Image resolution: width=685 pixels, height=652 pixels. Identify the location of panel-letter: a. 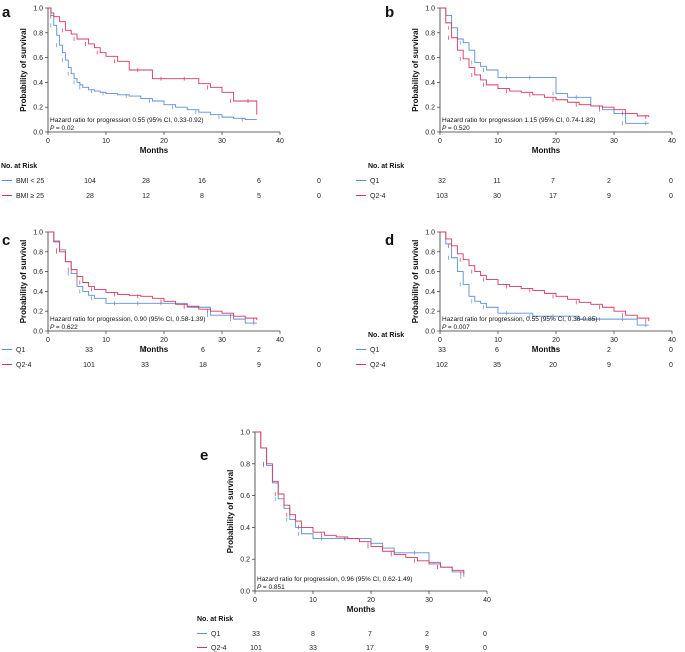
(6, 12).